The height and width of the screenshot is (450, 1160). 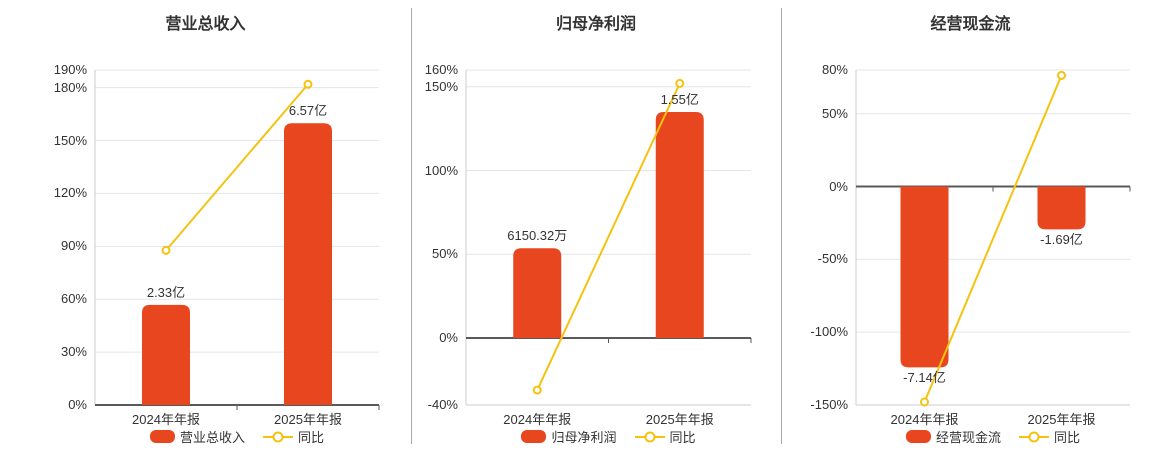 I want to click on legend-label: 营业总收入, so click(x=212, y=437).